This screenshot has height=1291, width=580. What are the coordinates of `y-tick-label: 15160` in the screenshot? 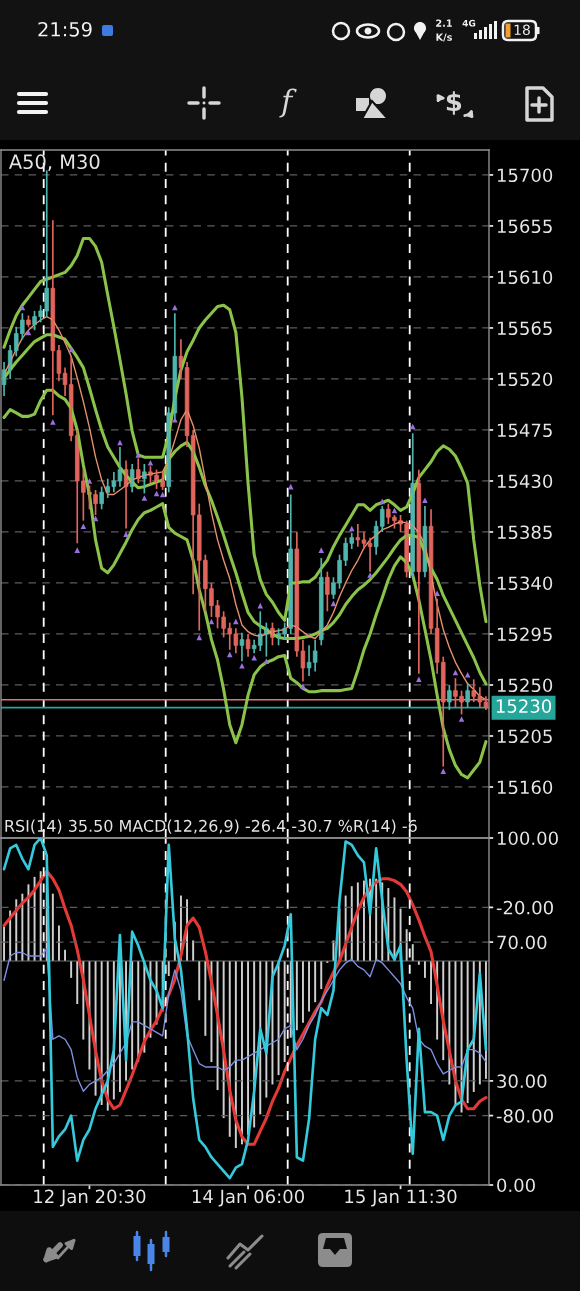 It's located at (525, 787).